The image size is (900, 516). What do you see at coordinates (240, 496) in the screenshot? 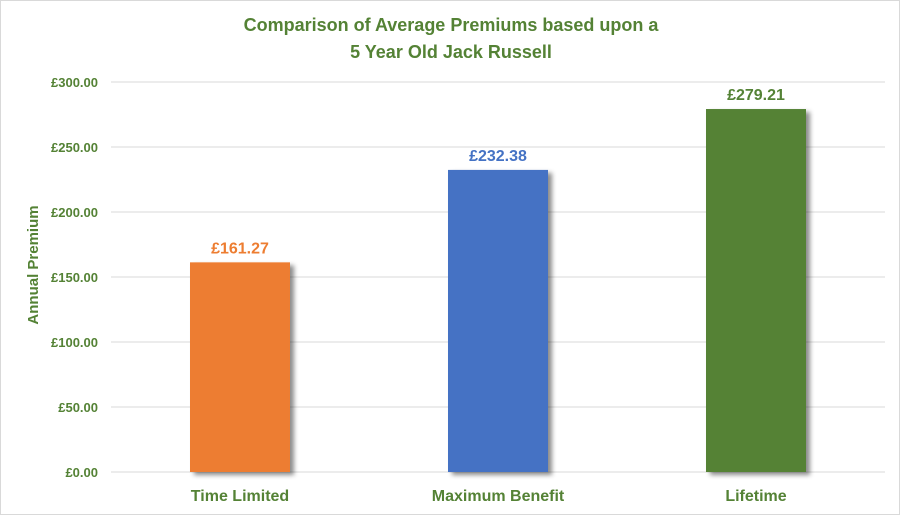
I see `x-category-label: Time Limited` at bounding box center [240, 496].